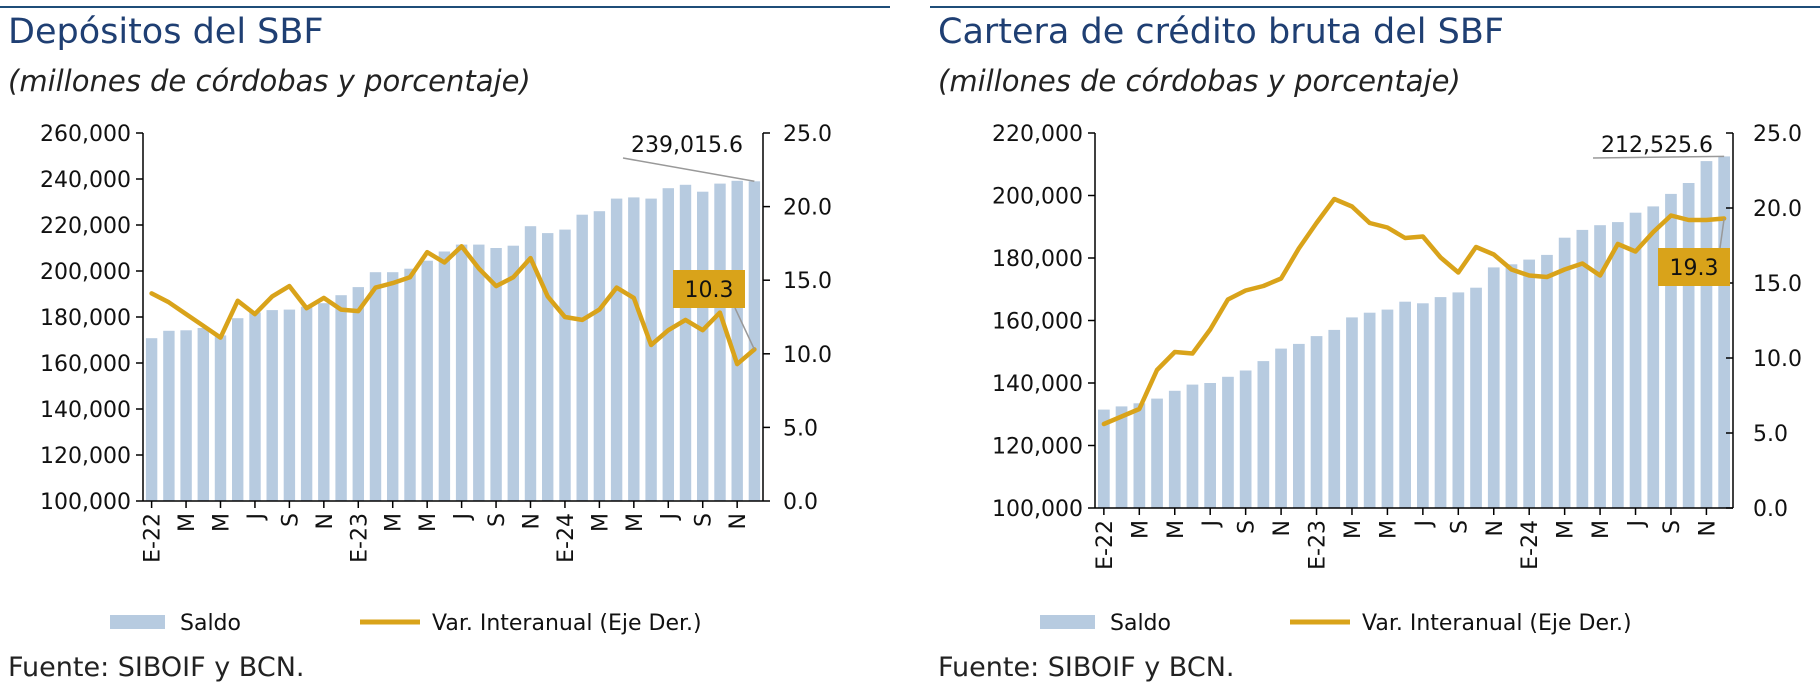 This screenshot has width=1820, height=695. What do you see at coordinates (166, 32) in the screenshot?
I see `chart-title: Depósitos del SBF` at bounding box center [166, 32].